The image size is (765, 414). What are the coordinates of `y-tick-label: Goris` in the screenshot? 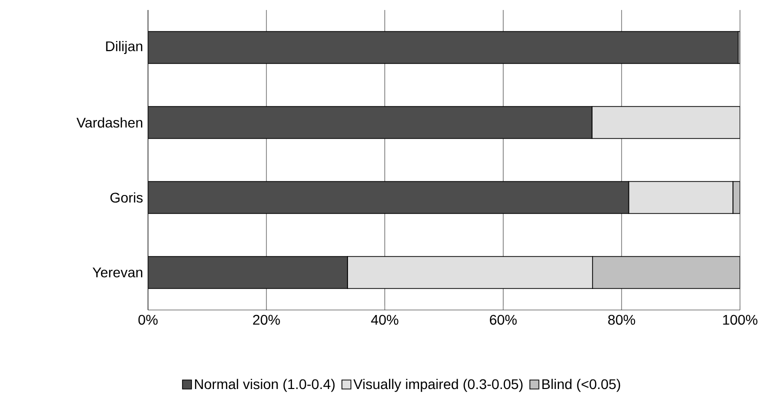 It's located at (126, 197).